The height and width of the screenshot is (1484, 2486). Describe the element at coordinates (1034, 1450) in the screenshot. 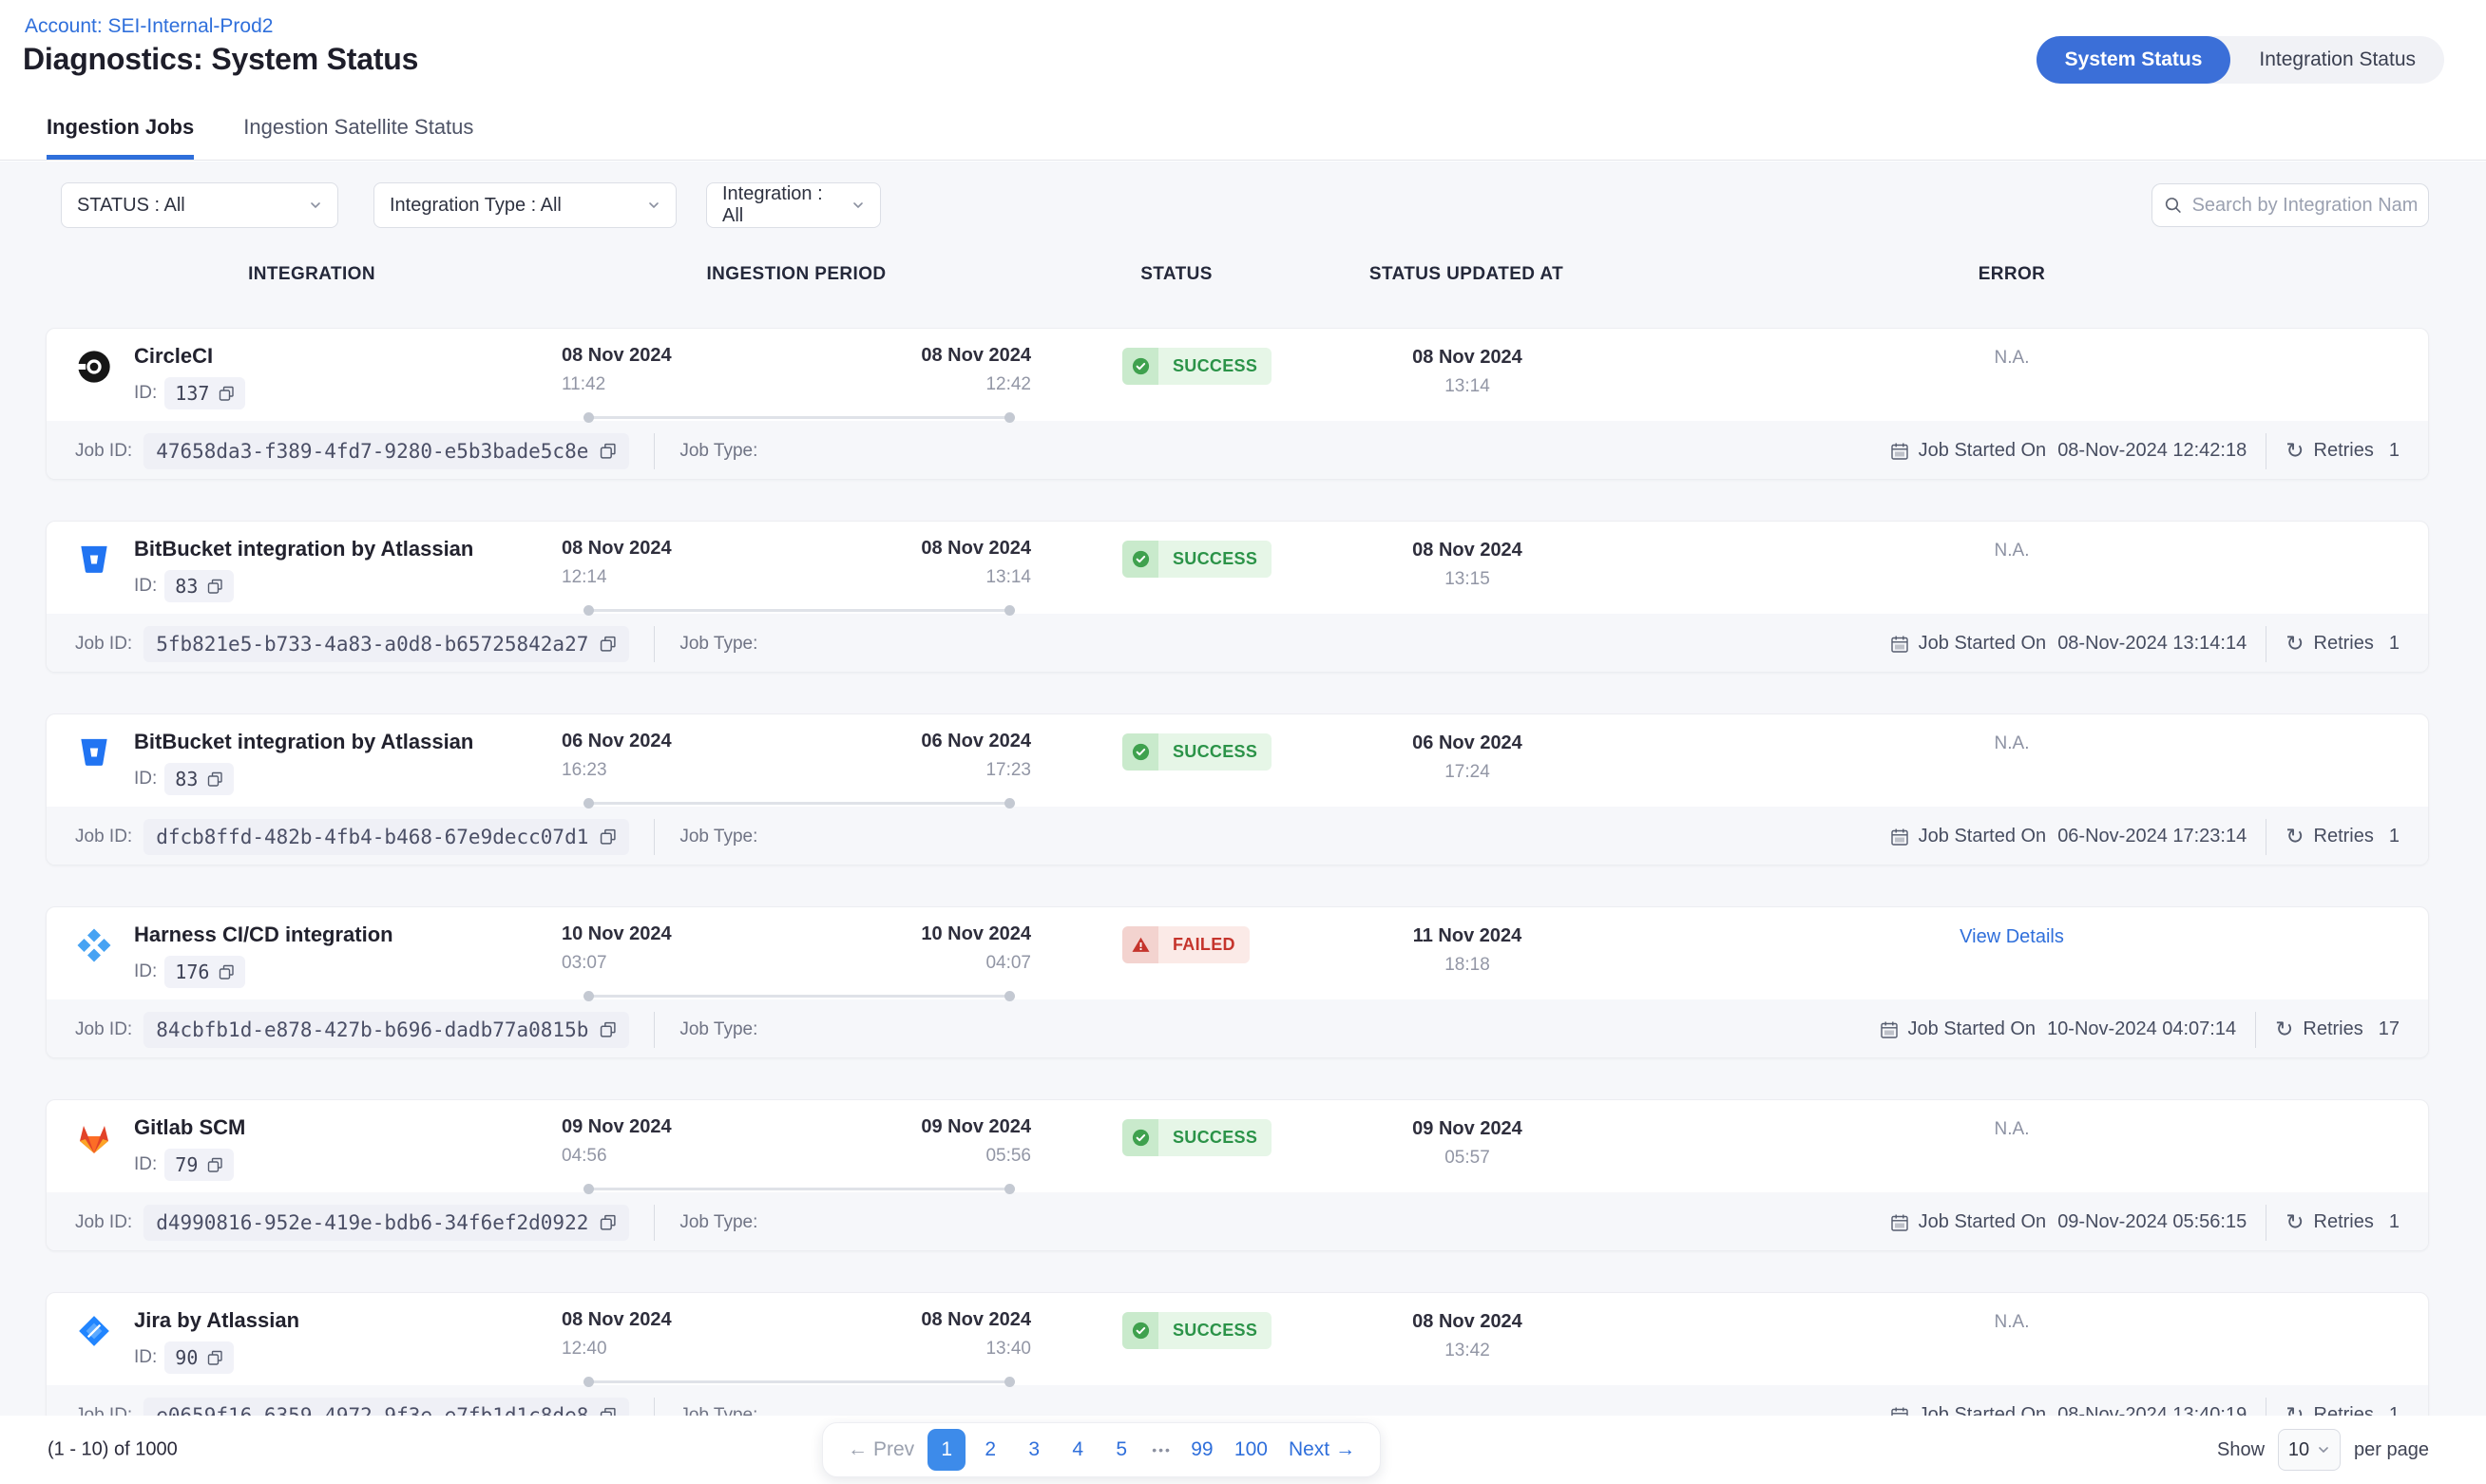

I see `page-button-3: 3` at that location.